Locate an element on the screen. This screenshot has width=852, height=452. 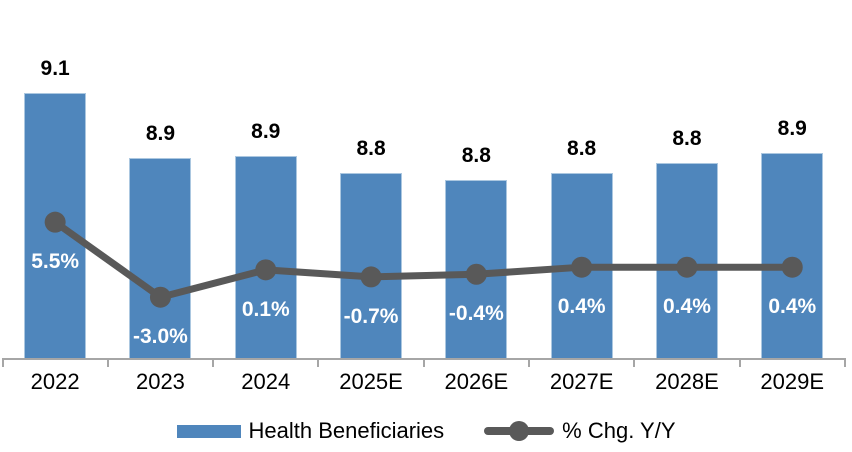
x-axis-label-2024: 2024 is located at coordinates (266, 381).